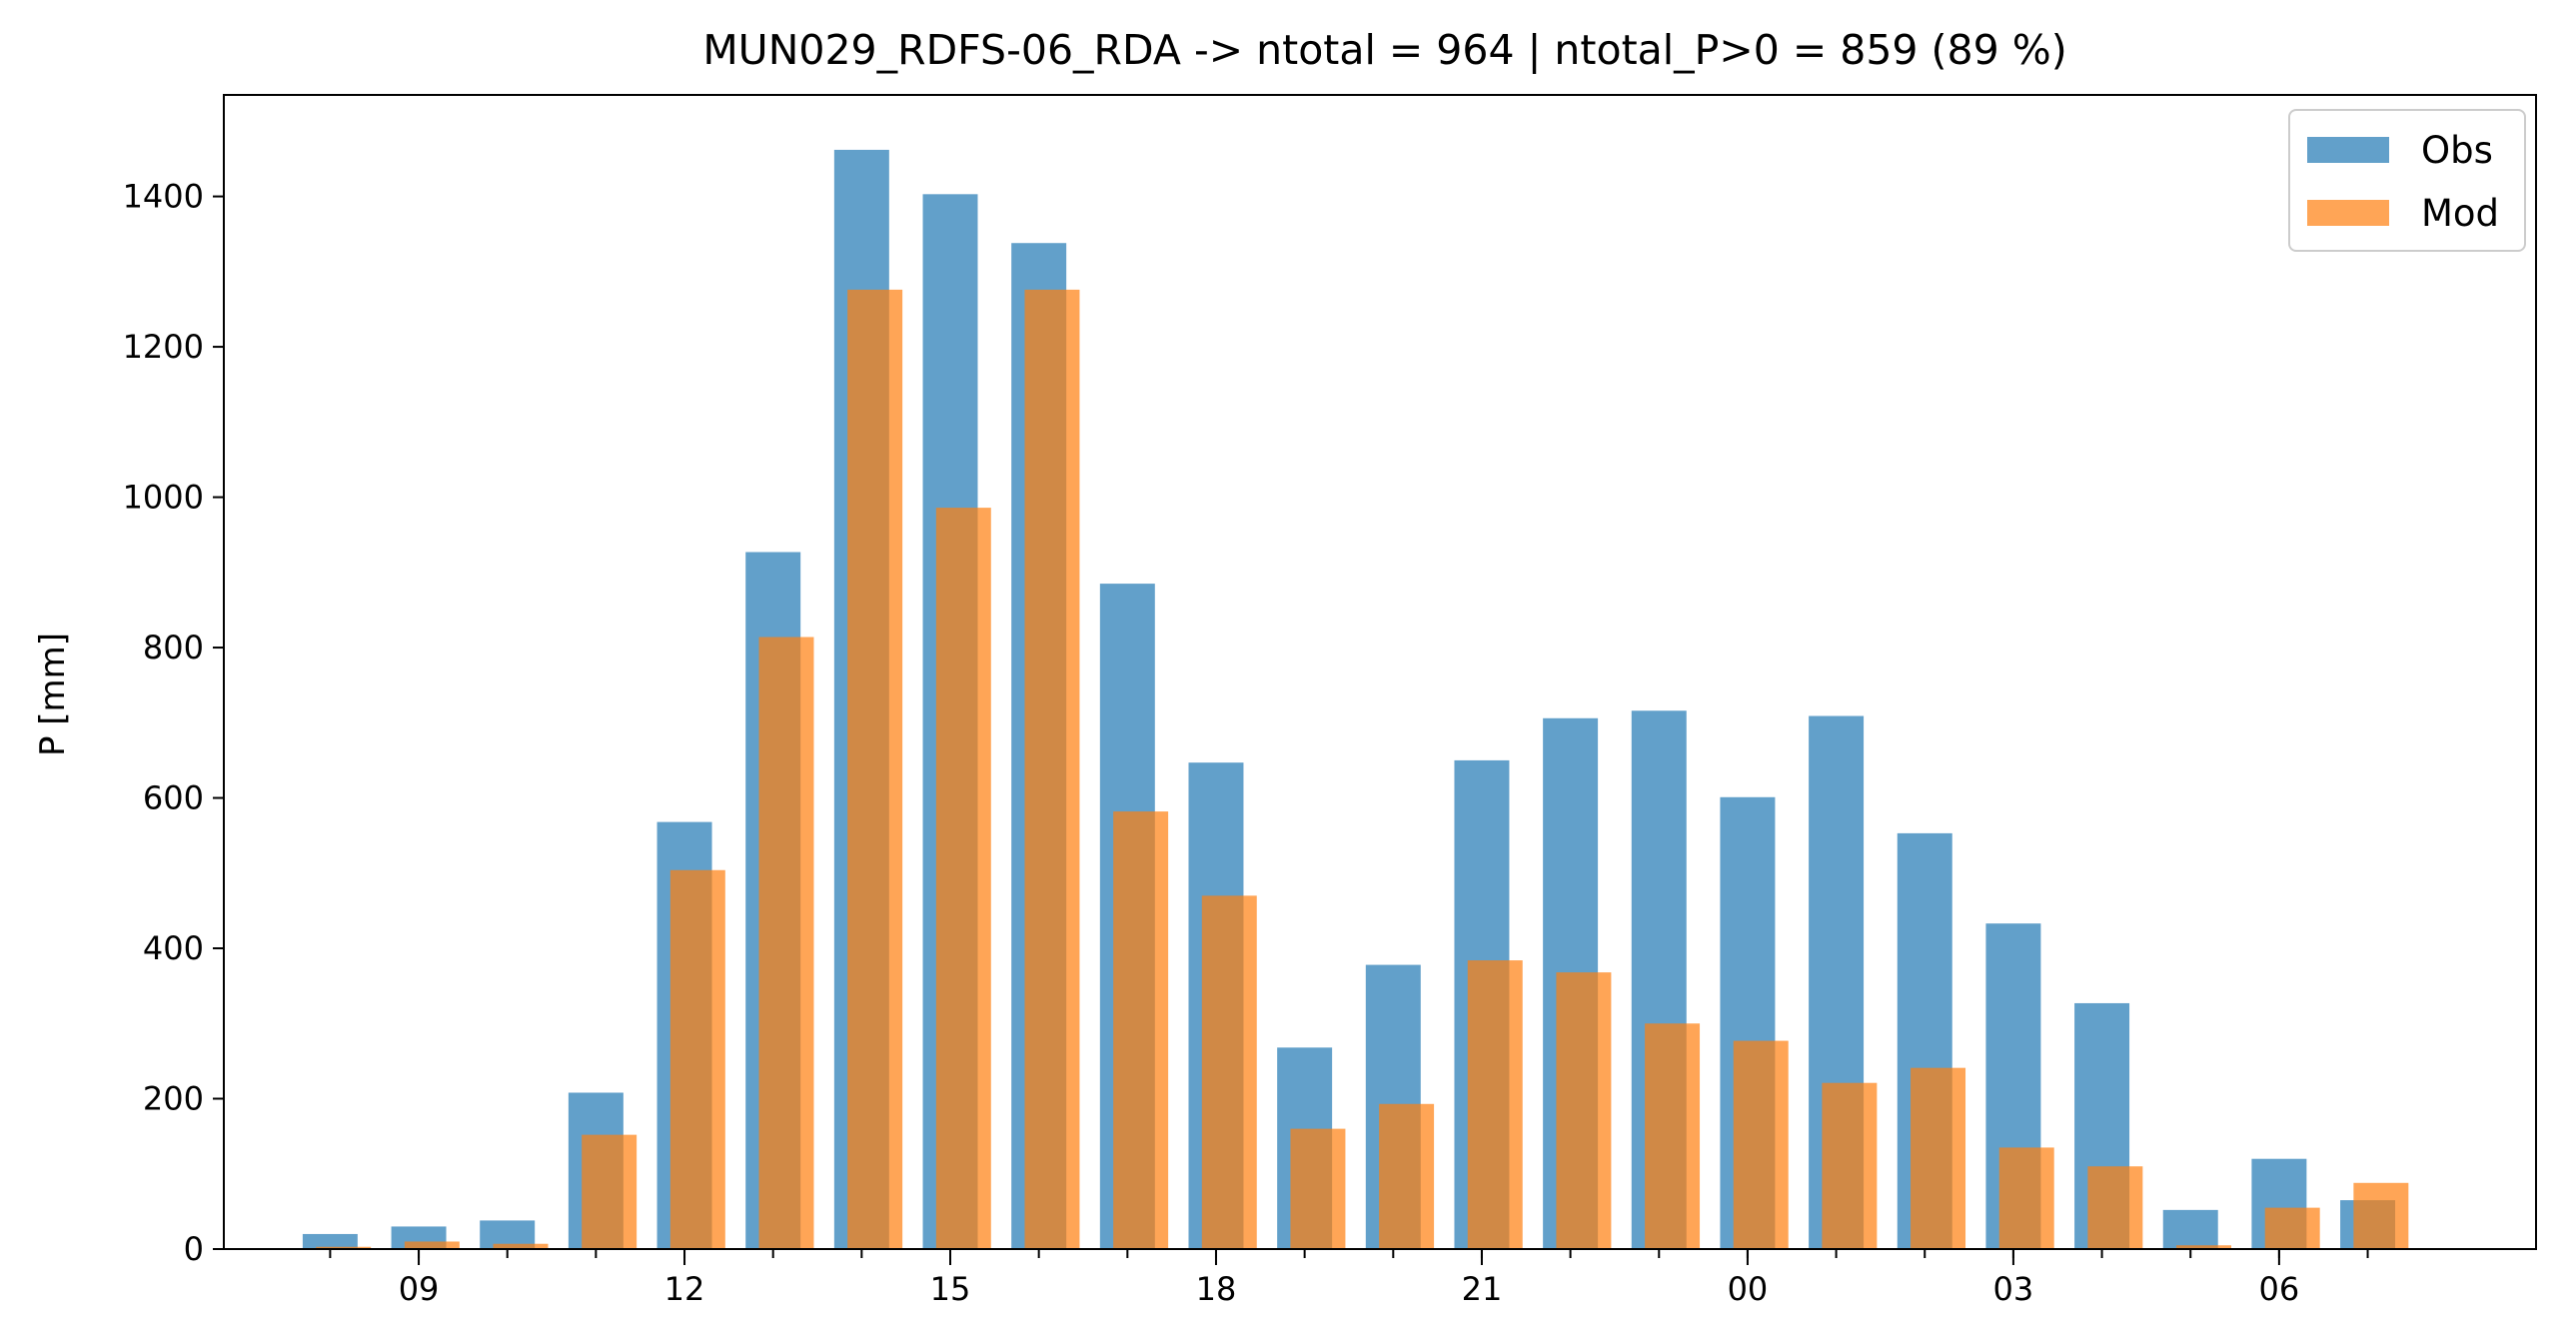  I want to click on y-tick-label: 1000, so click(163, 498).